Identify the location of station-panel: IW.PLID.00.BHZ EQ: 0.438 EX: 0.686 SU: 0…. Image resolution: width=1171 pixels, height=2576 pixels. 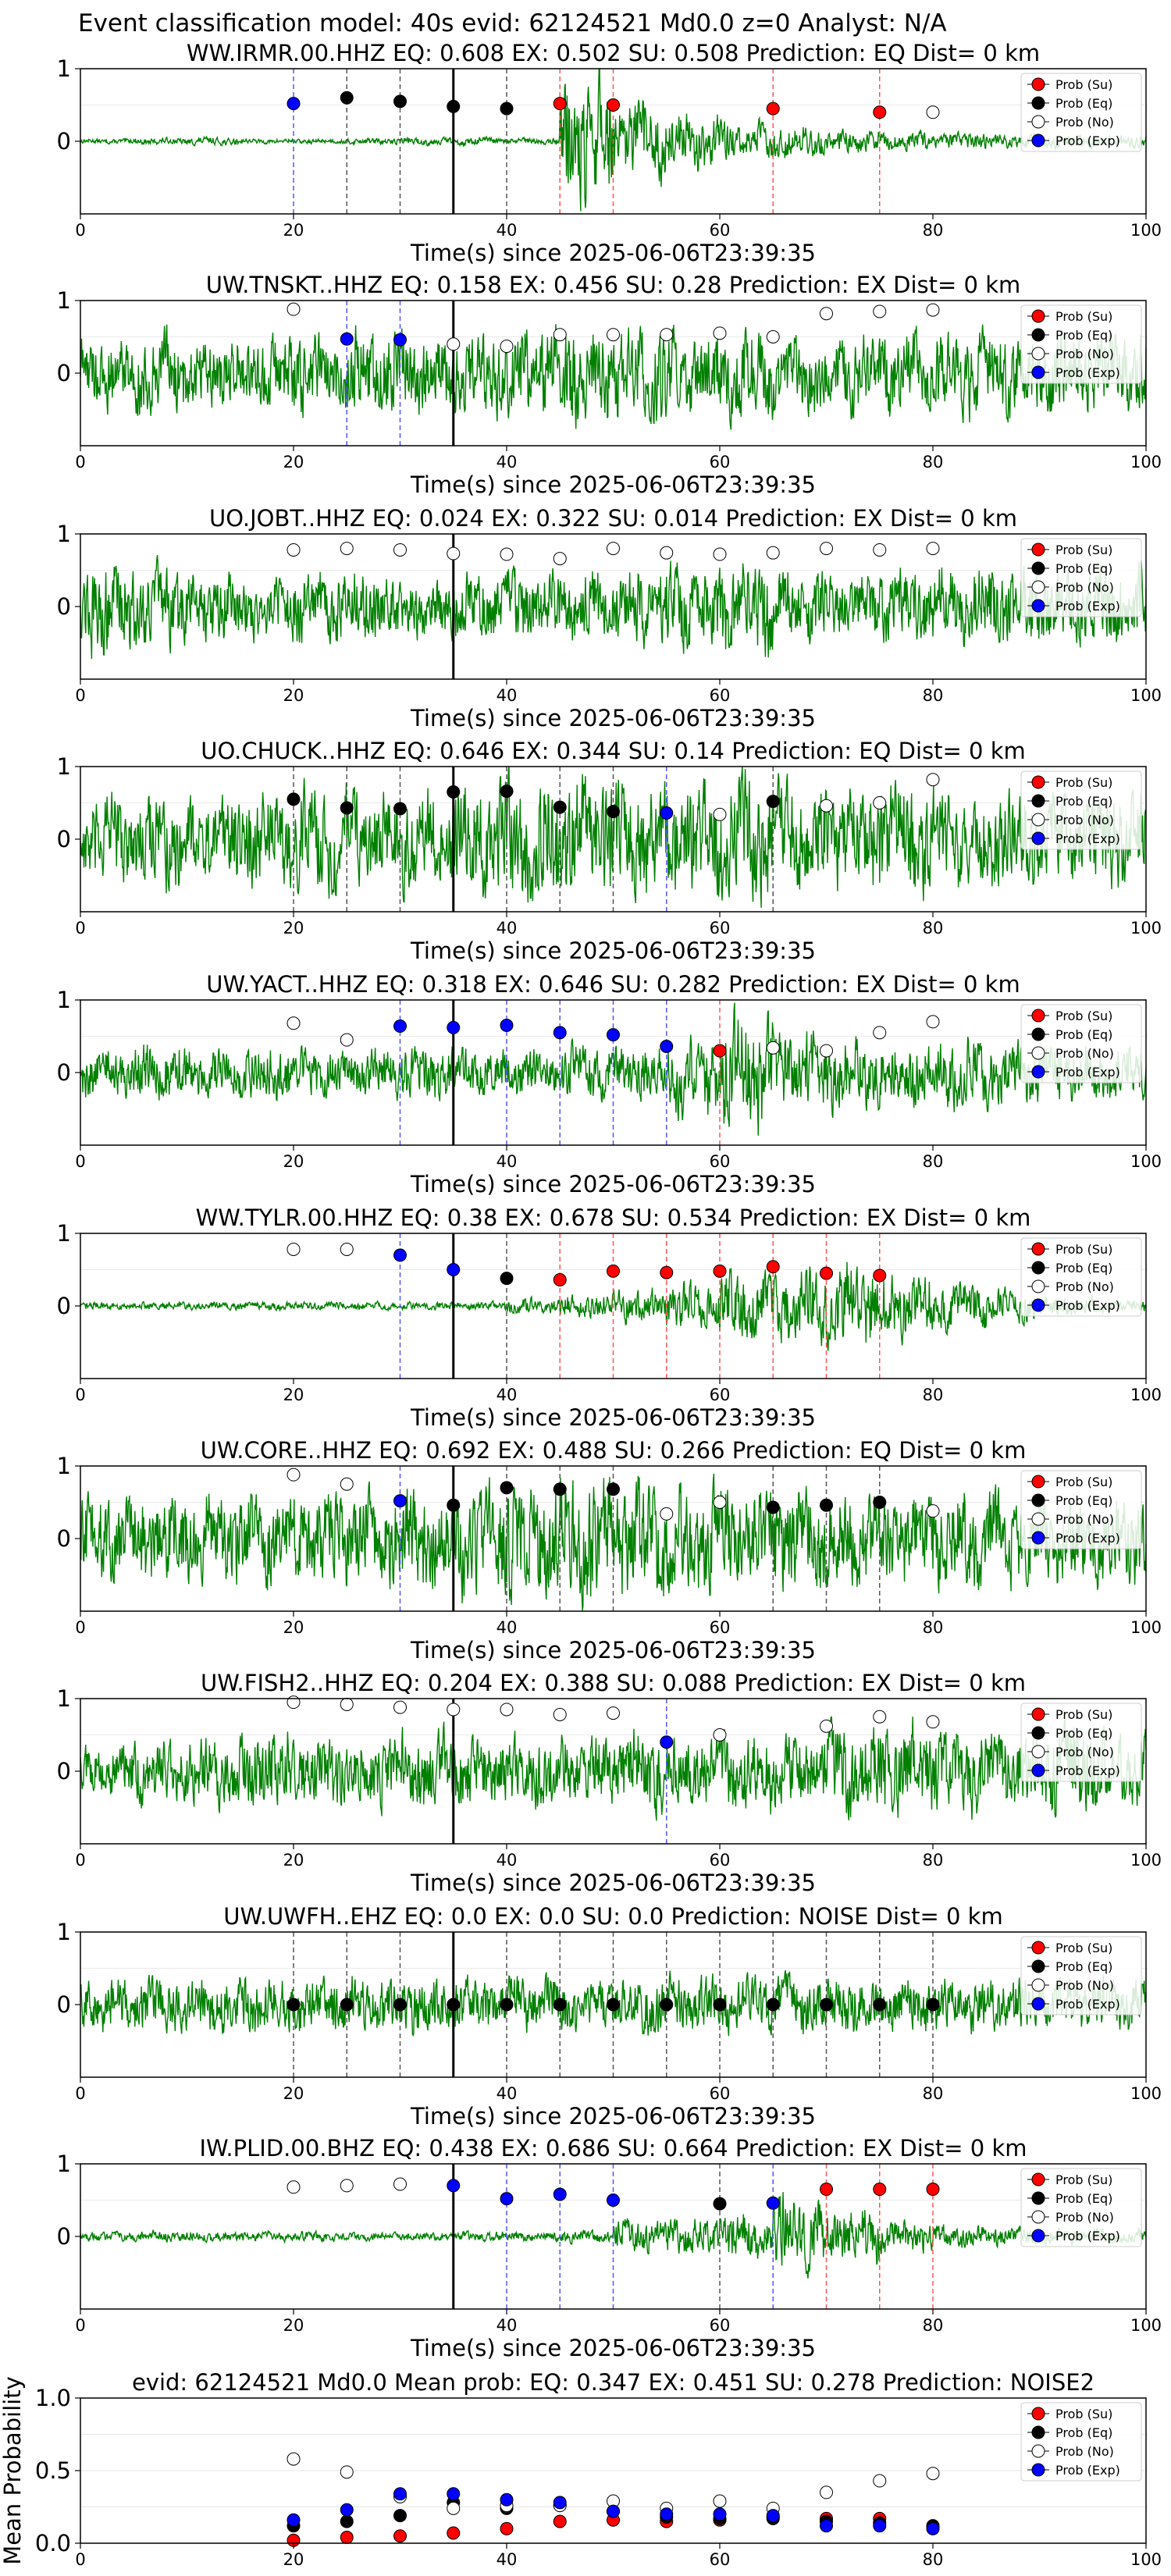
(609, 2248).